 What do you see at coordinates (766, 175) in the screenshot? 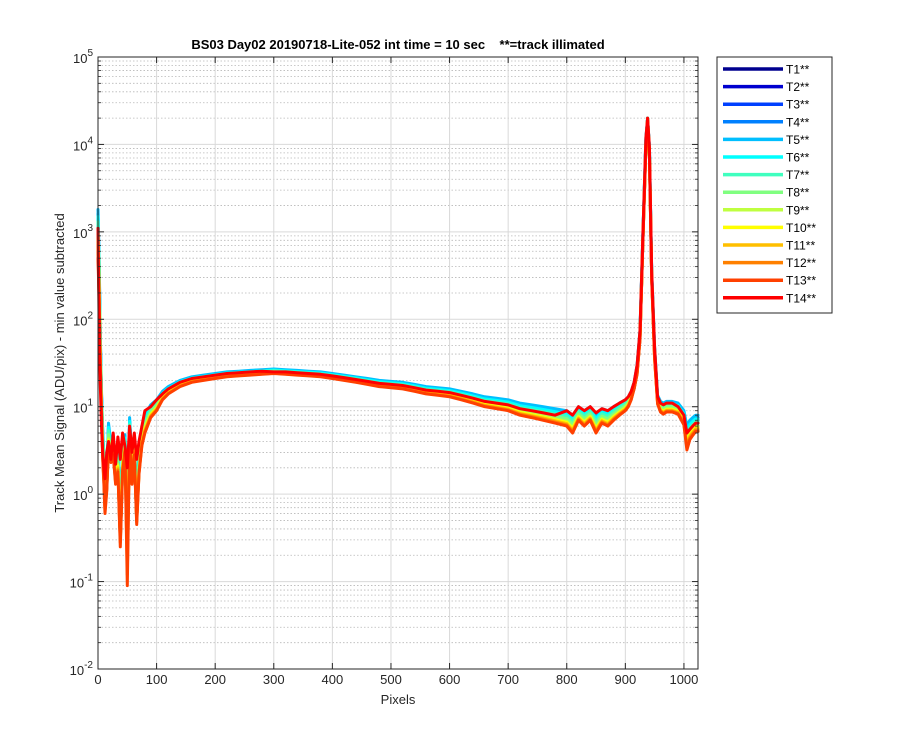
I see `legend-item: T7**` at bounding box center [766, 175].